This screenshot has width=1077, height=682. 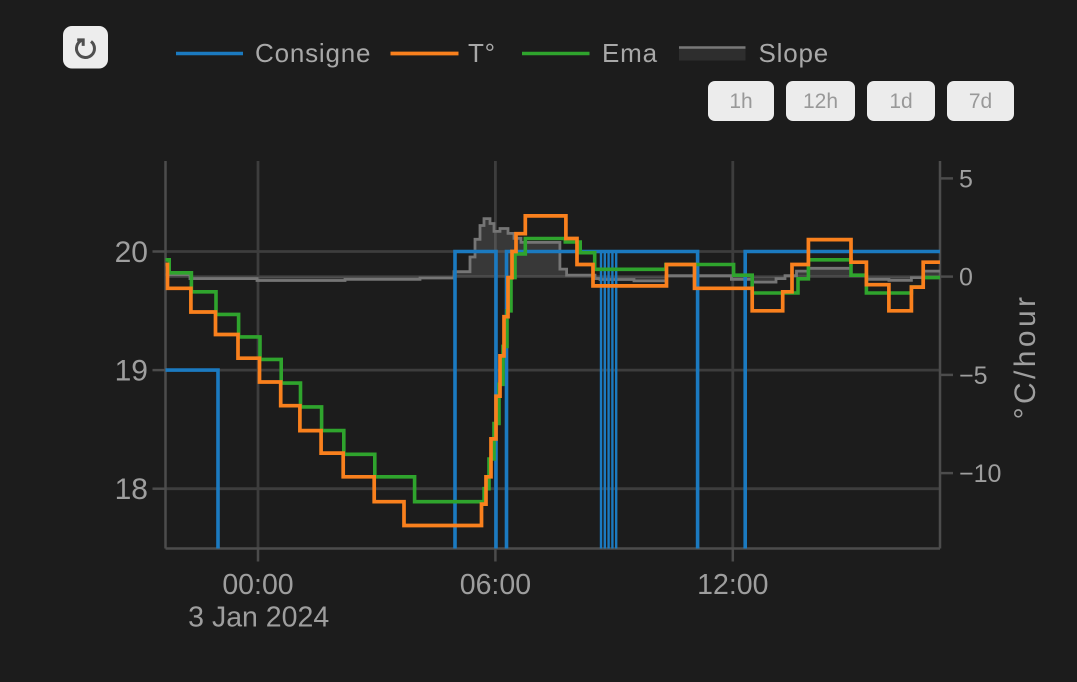 I want to click on svg-text: 19, so click(x=131, y=371).